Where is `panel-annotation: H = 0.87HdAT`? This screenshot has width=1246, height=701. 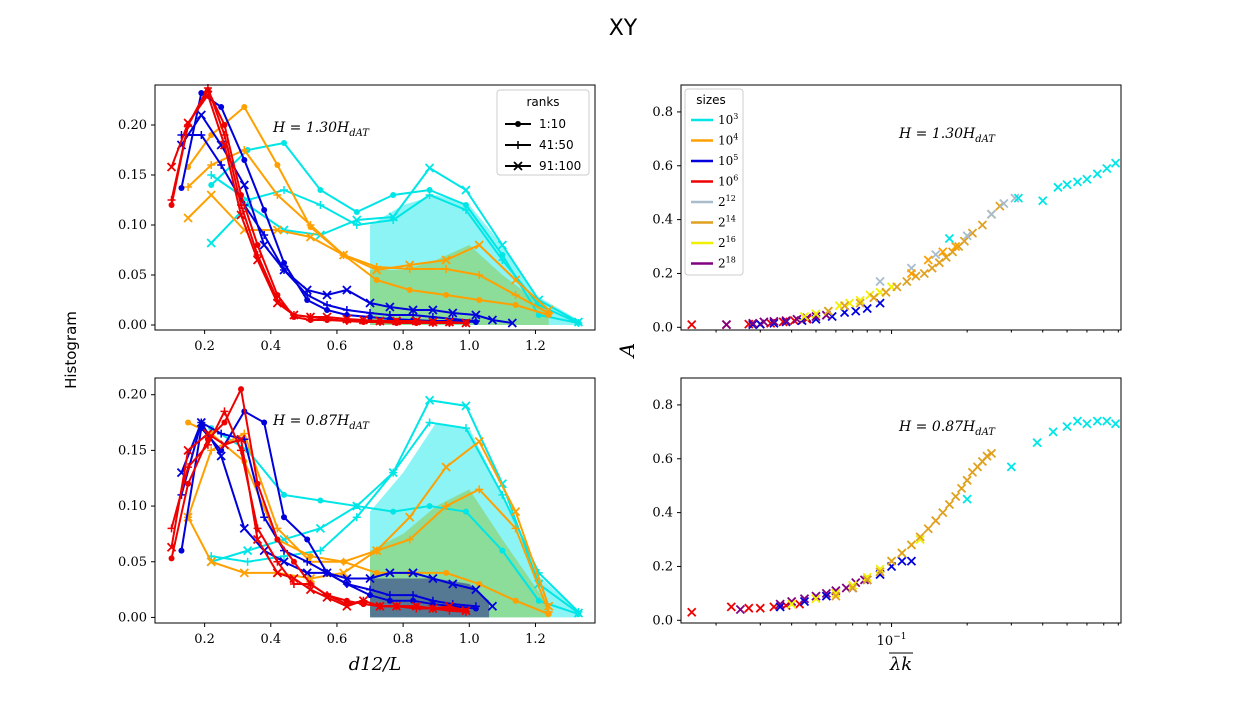 panel-annotation: H = 0.87HdAT is located at coordinates (321, 422).